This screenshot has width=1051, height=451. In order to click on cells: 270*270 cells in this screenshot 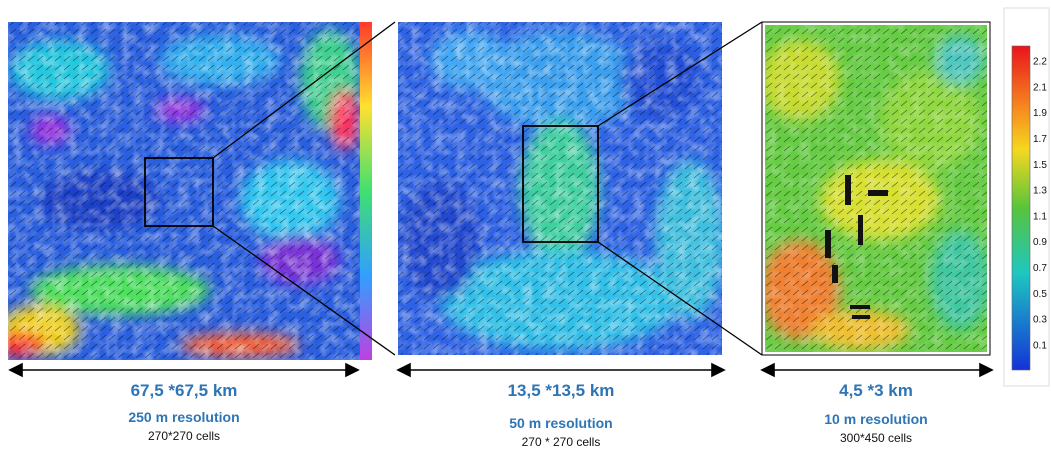, I will do `click(184, 436)`.